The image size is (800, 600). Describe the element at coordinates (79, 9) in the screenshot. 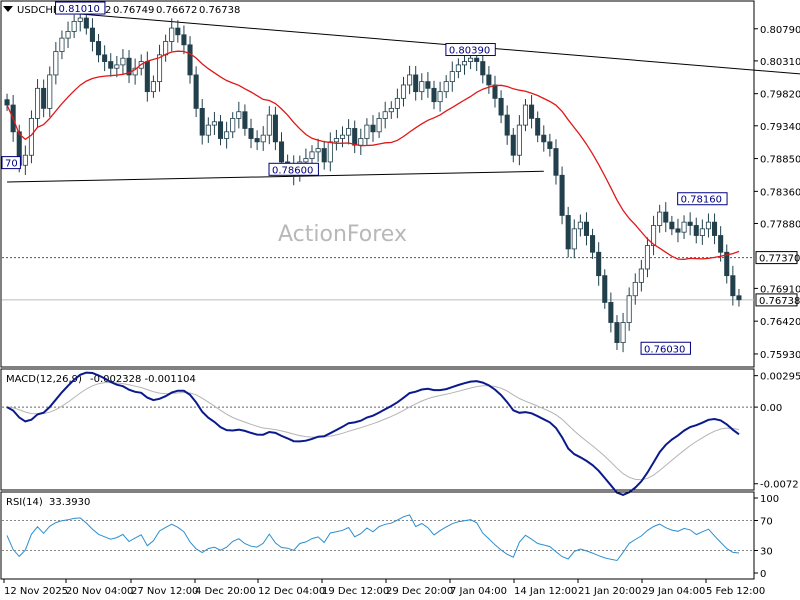

I see `price-annotation-label: 0.81010` at that location.